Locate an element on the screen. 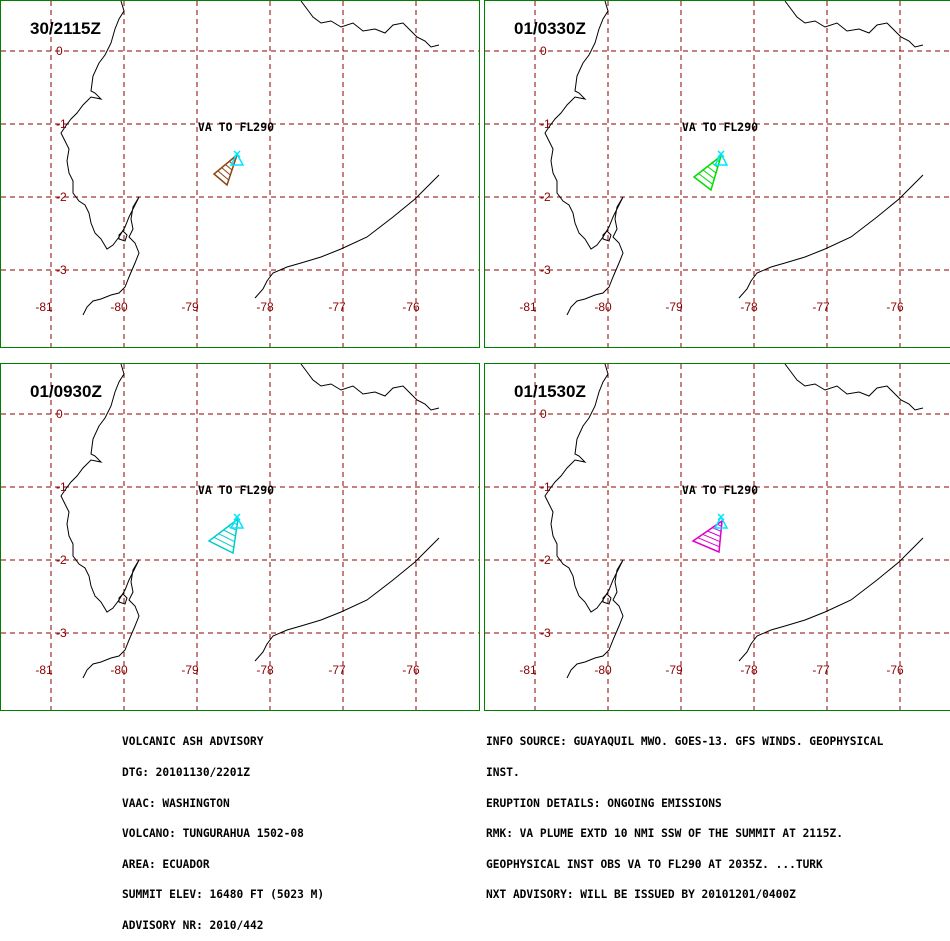 This screenshot has width=950, height=941. advisory-line: VOLCANO: TUNGURAHUA 1502-08 is located at coordinates (213, 834).